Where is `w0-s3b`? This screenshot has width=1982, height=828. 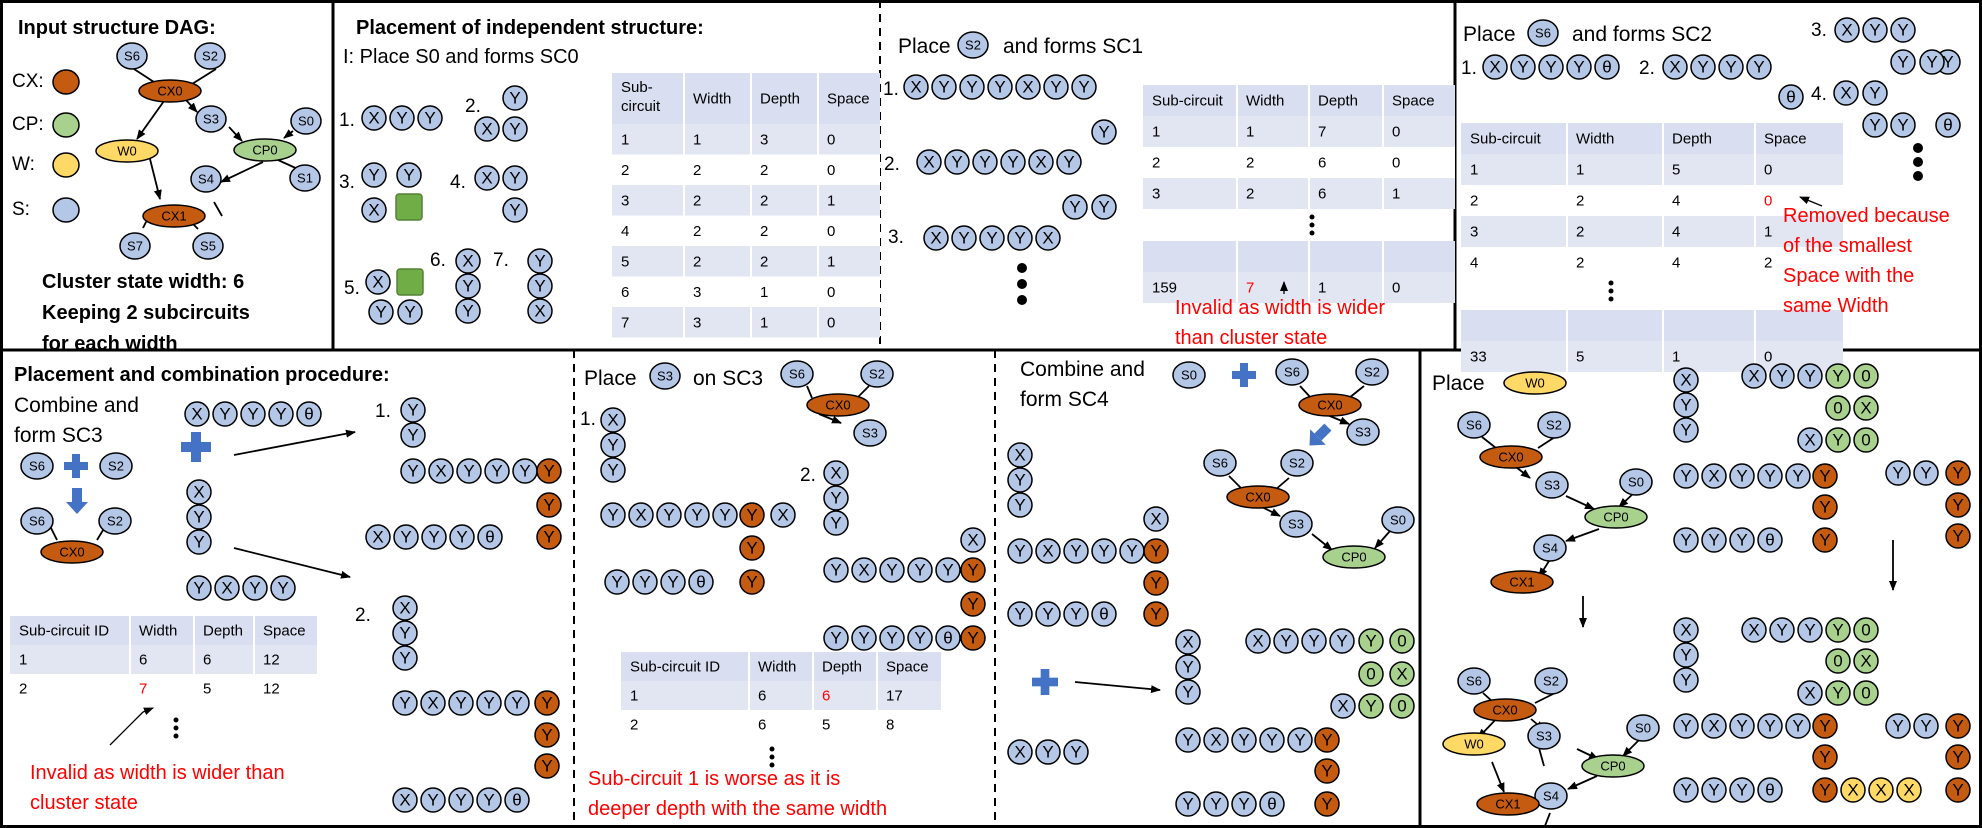 w0-s3b is located at coordinates (1544, 736).